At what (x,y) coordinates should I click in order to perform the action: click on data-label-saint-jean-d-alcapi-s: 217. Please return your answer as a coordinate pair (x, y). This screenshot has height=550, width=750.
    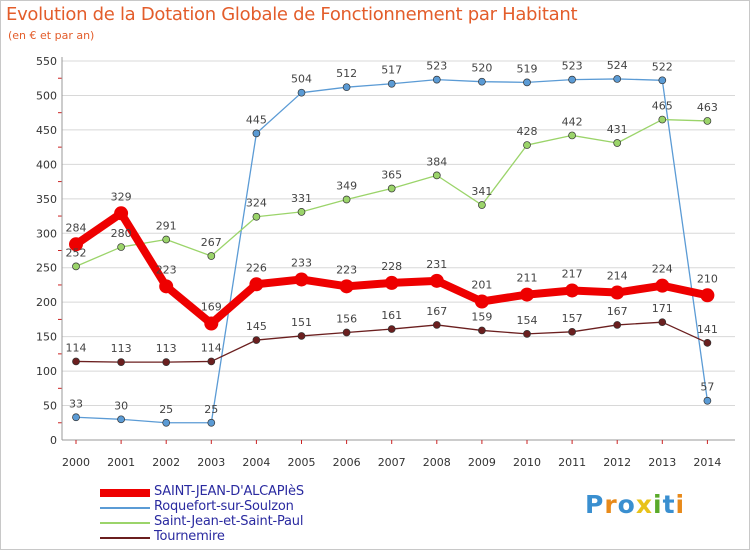
    Looking at the image, I should click on (572, 273).